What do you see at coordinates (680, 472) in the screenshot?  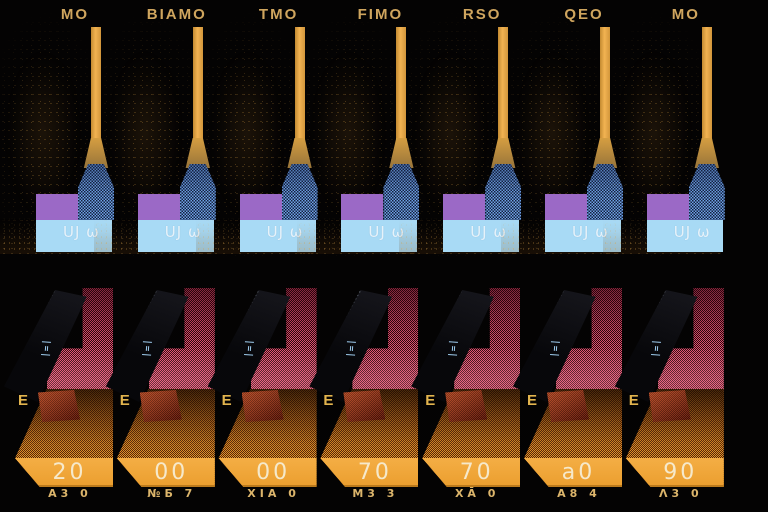 I see `panel-number: 90` at bounding box center [680, 472].